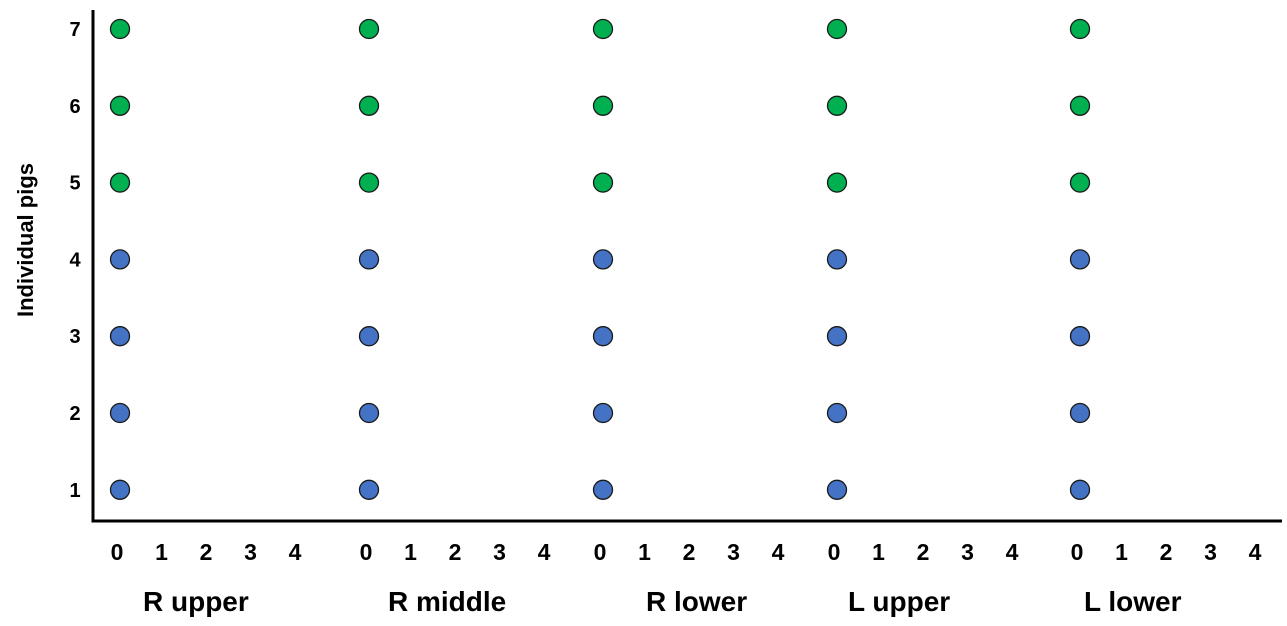 The height and width of the screenshot is (626, 1287). What do you see at coordinates (899, 601) in the screenshot?
I see `group-label: L upper` at bounding box center [899, 601].